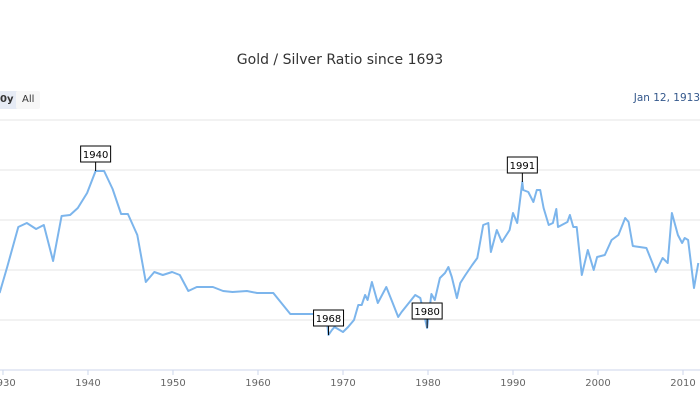 Image resolution: width=700 pixels, height=400 pixels. What do you see at coordinates (666, 98) in the screenshot?
I see `date-from-input: Jan 12, 1913` at bounding box center [666, 98].